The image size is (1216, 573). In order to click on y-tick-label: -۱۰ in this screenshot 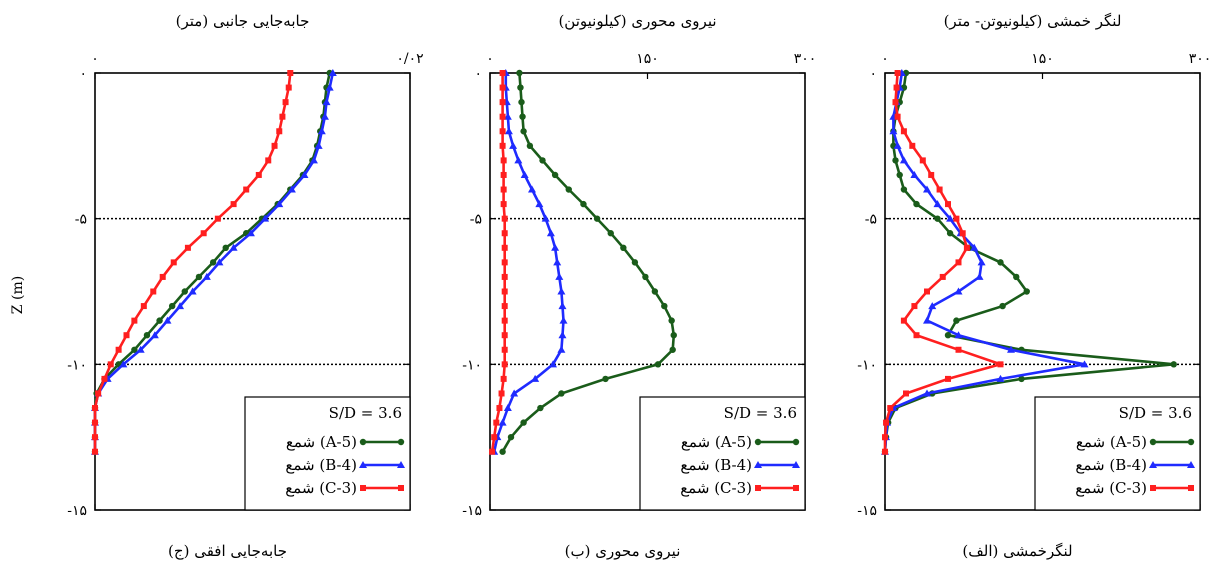, I will do `click(472, 365)`.